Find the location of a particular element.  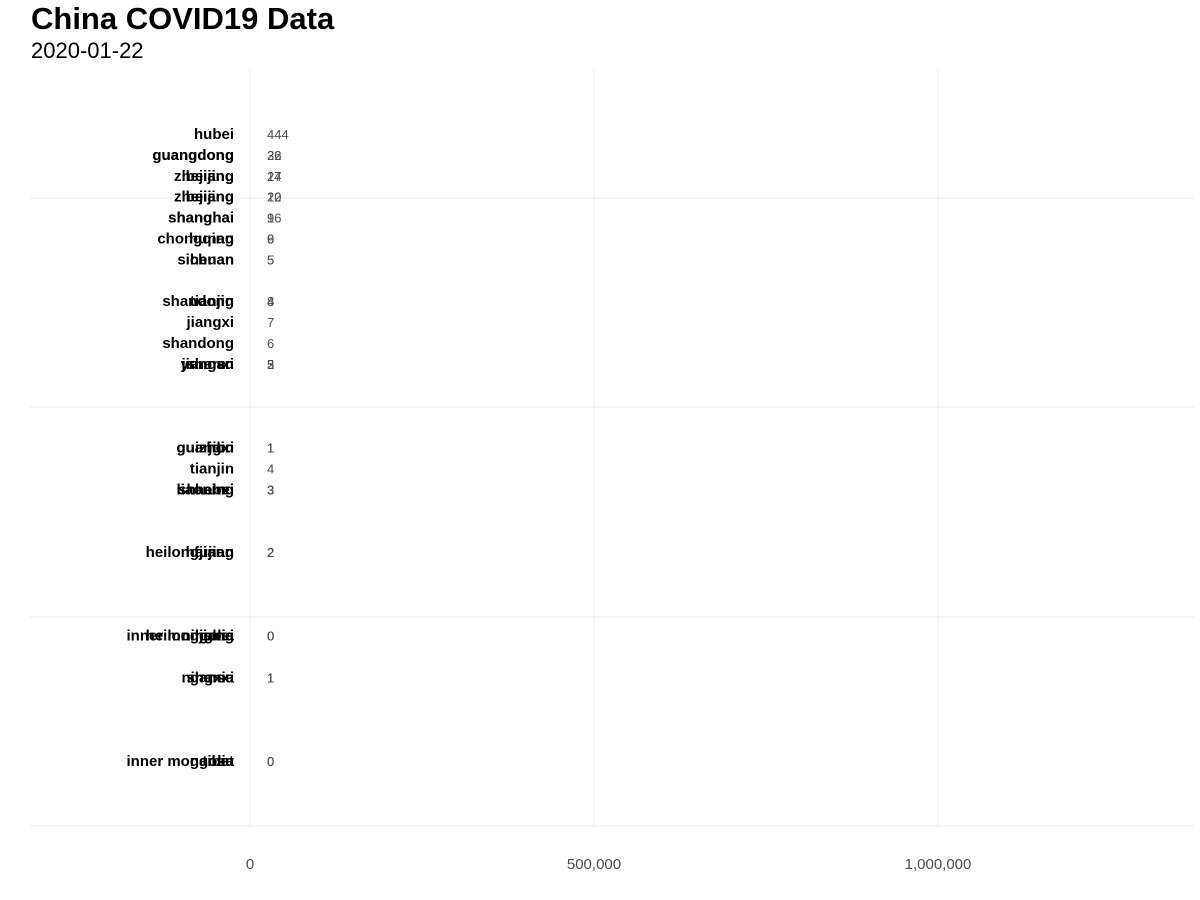

x-tick-label: 1,000,000 is located at coordinates (938, 864).